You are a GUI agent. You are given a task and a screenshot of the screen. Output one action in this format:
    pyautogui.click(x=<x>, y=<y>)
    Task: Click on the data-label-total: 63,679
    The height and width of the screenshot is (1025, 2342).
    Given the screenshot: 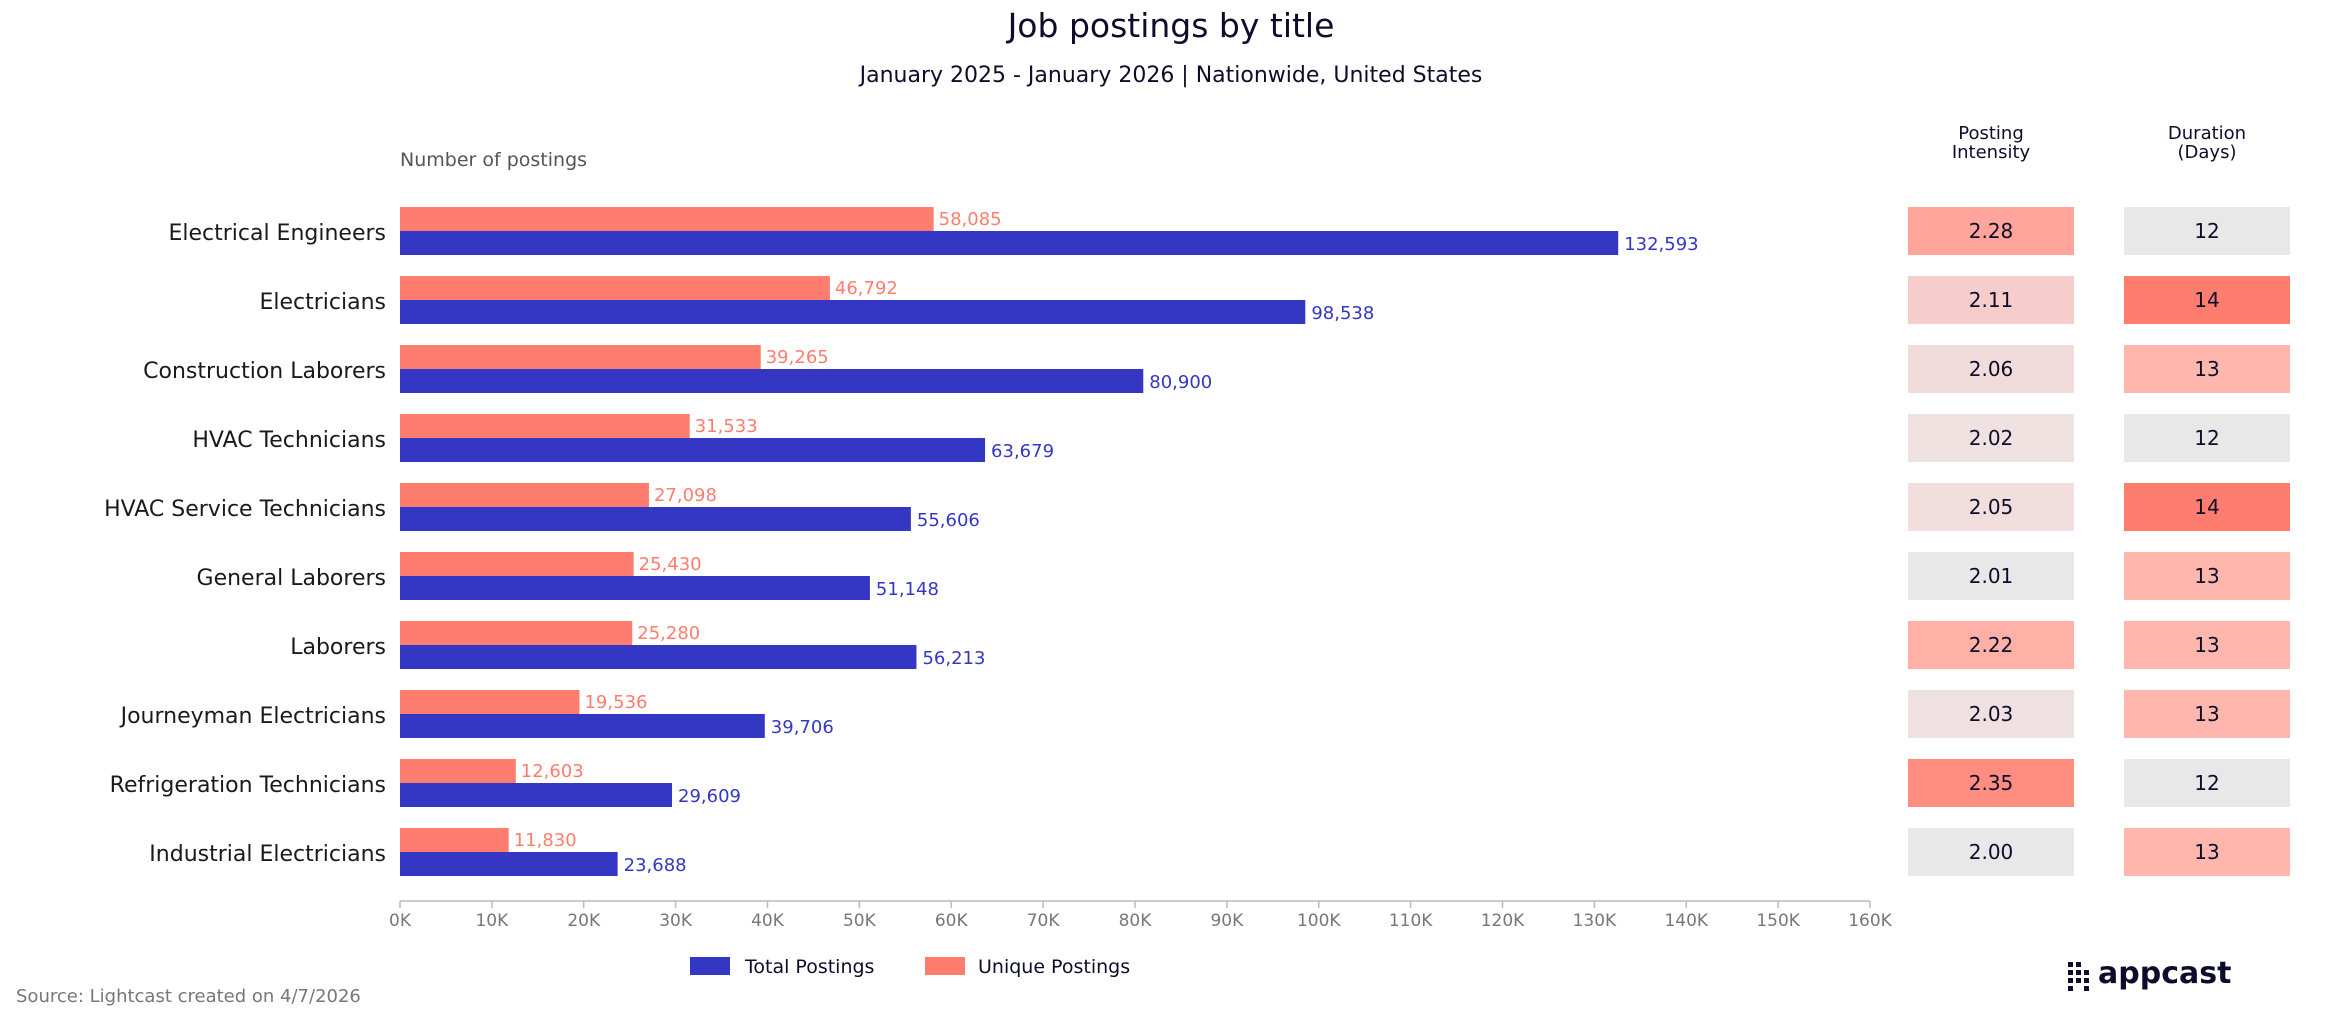 What is the action you would take?
    pyautogui.click(x=1022, y=451)
    